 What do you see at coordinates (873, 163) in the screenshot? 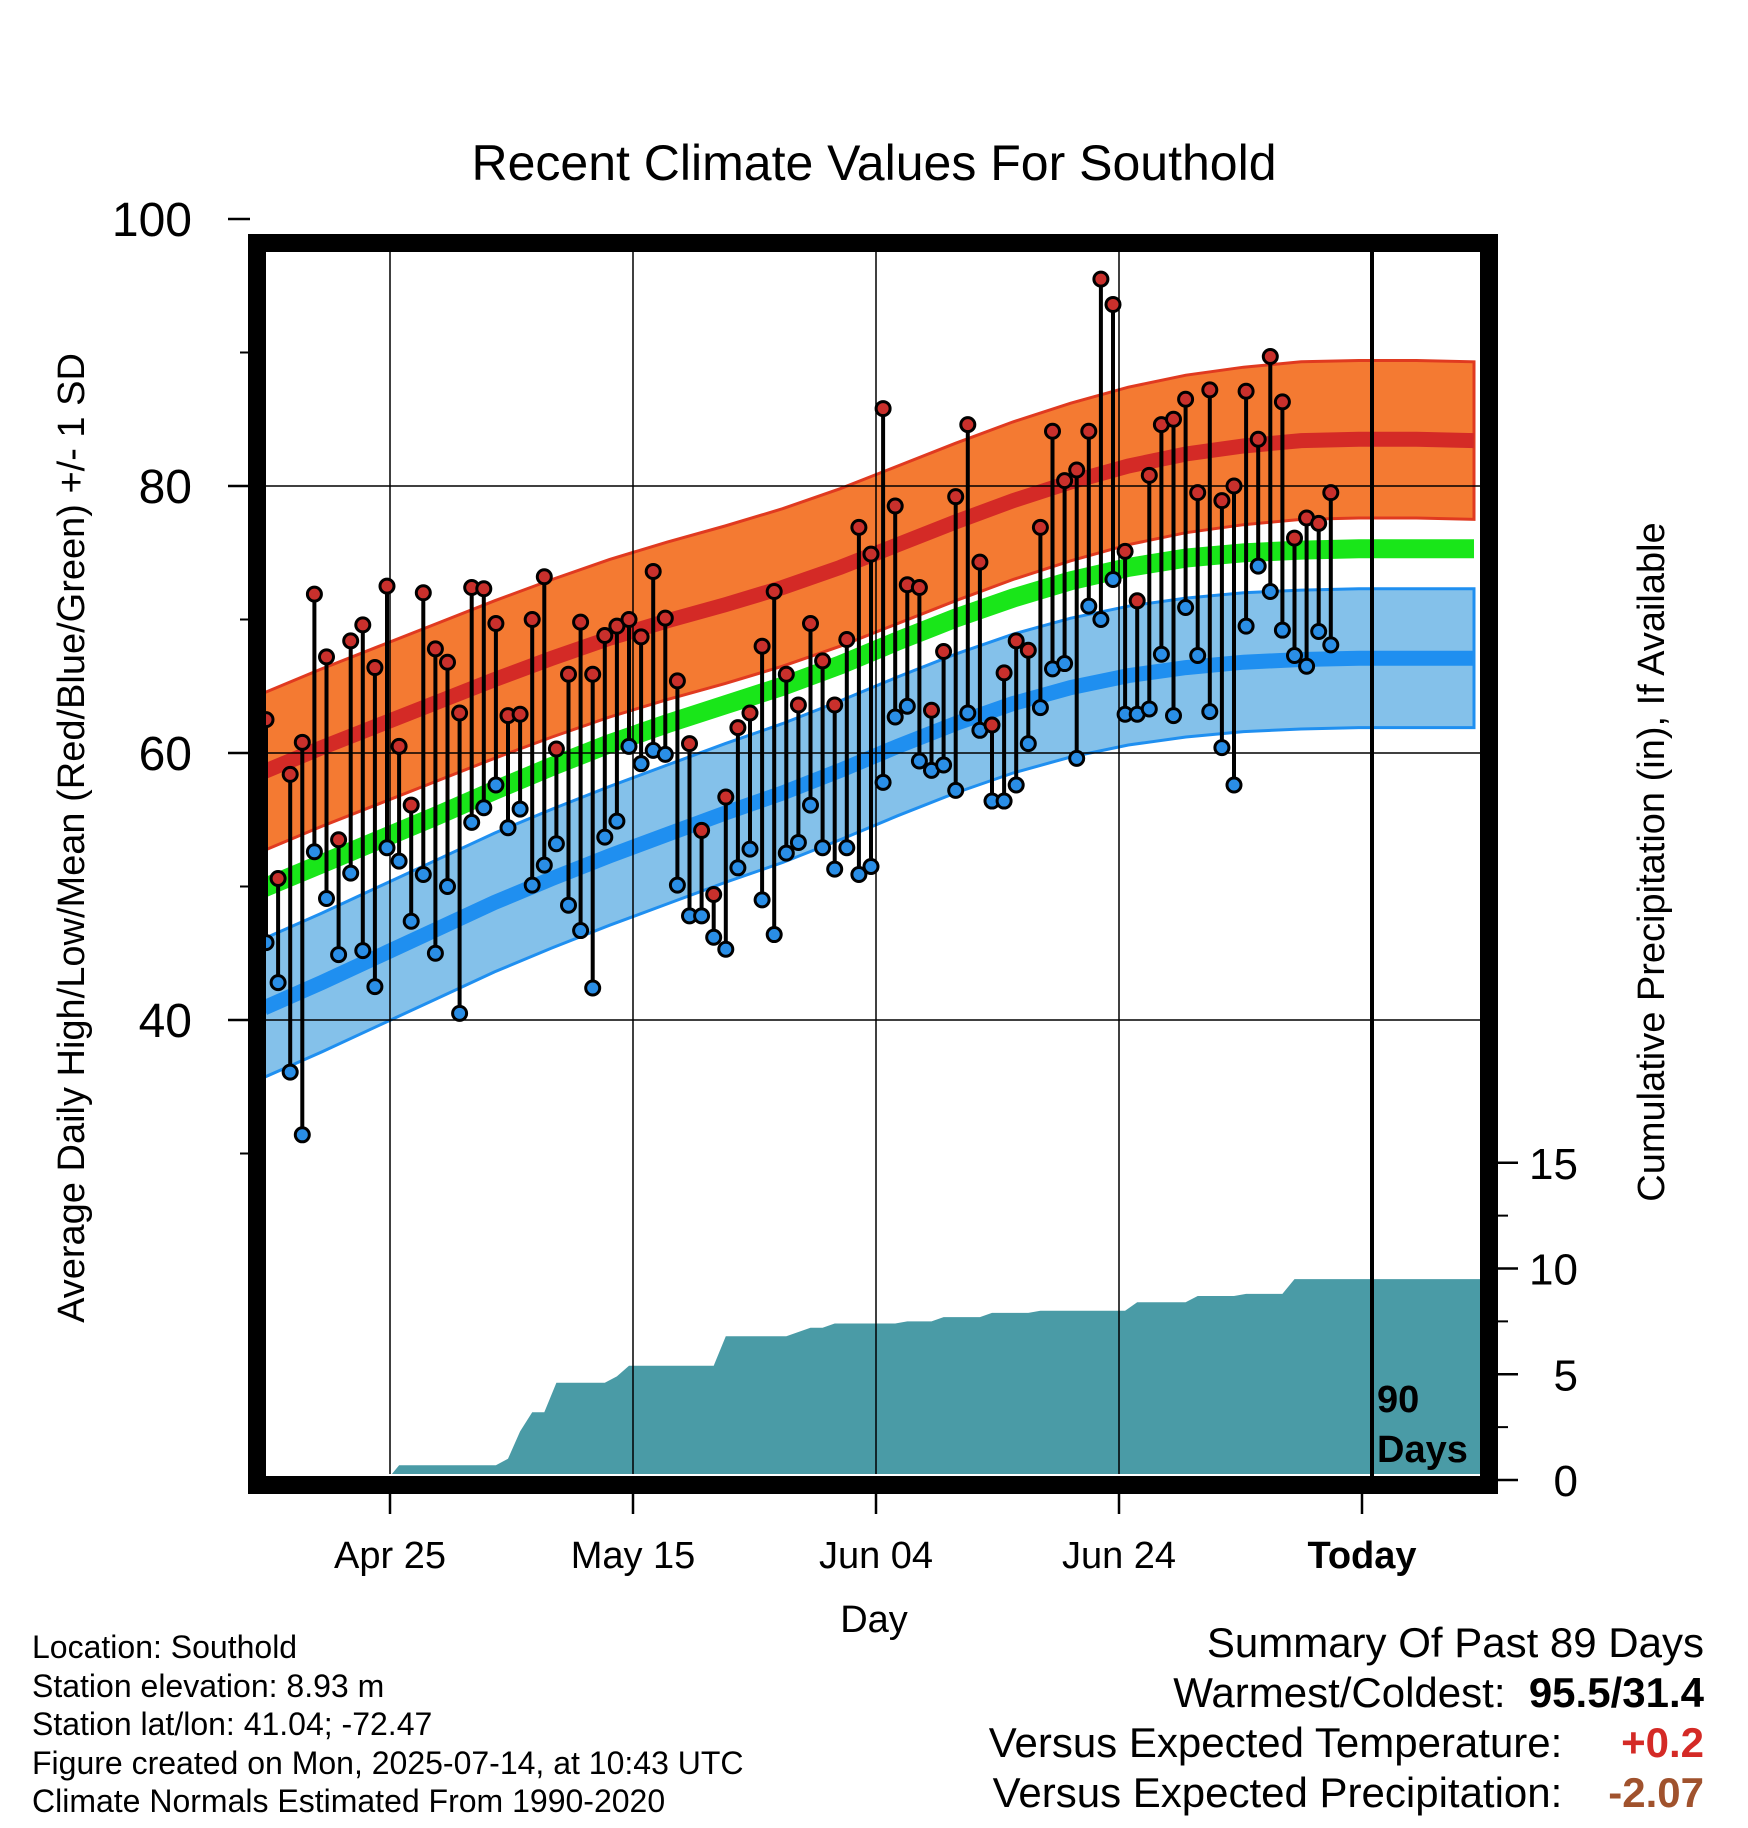
I see `chart-title: Recent Climate Values For Southold` at bounding box center [873, 163].